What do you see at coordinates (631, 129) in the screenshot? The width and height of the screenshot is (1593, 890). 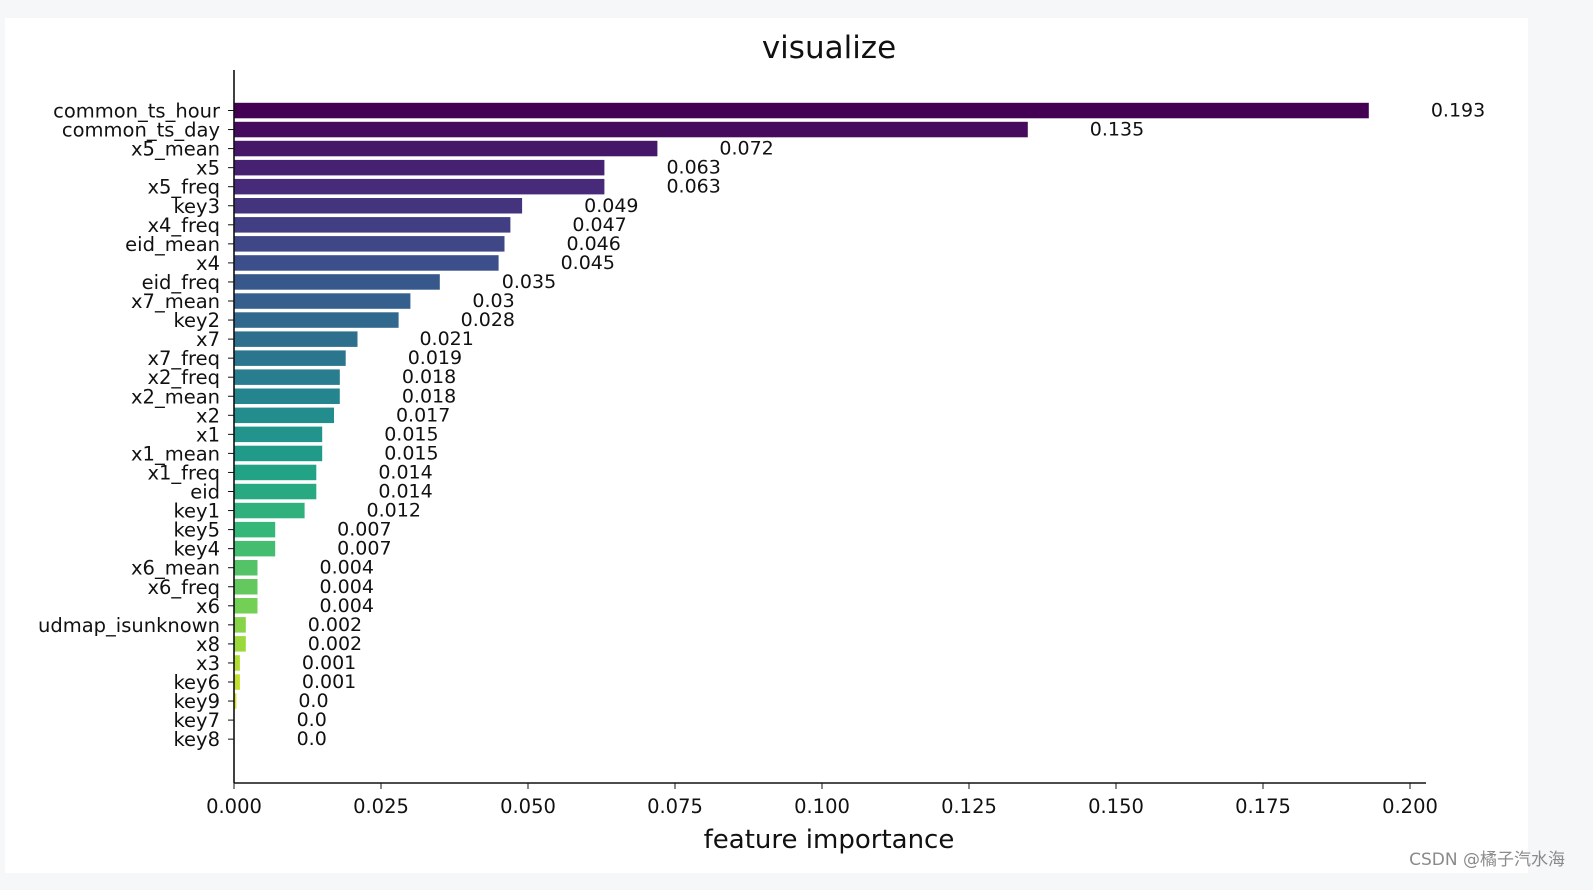 I see `bar-common_ts_day` at bounding box center [631, 129].